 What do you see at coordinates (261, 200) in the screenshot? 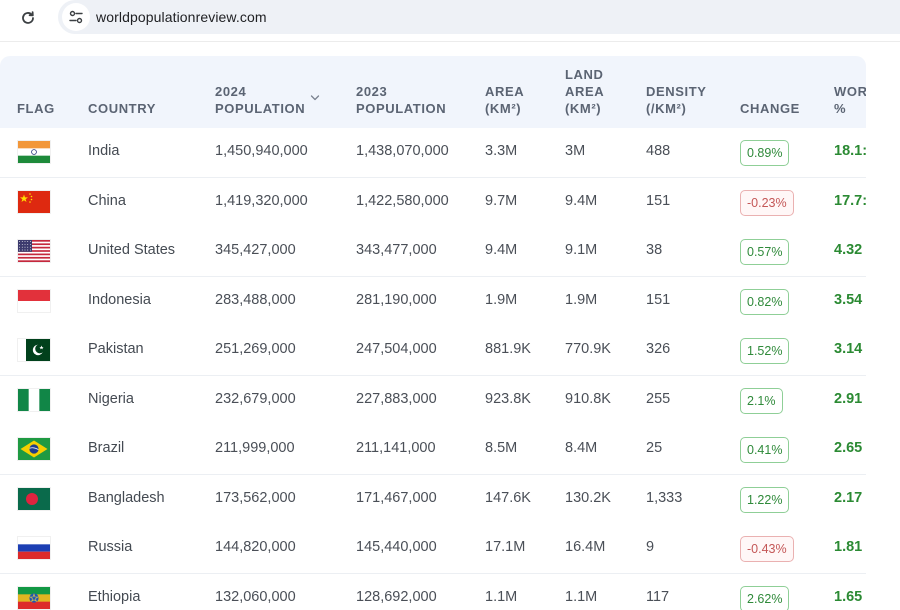
I see `population-2024-cell: 1,419,320,000` at bounding box center [261, 200].